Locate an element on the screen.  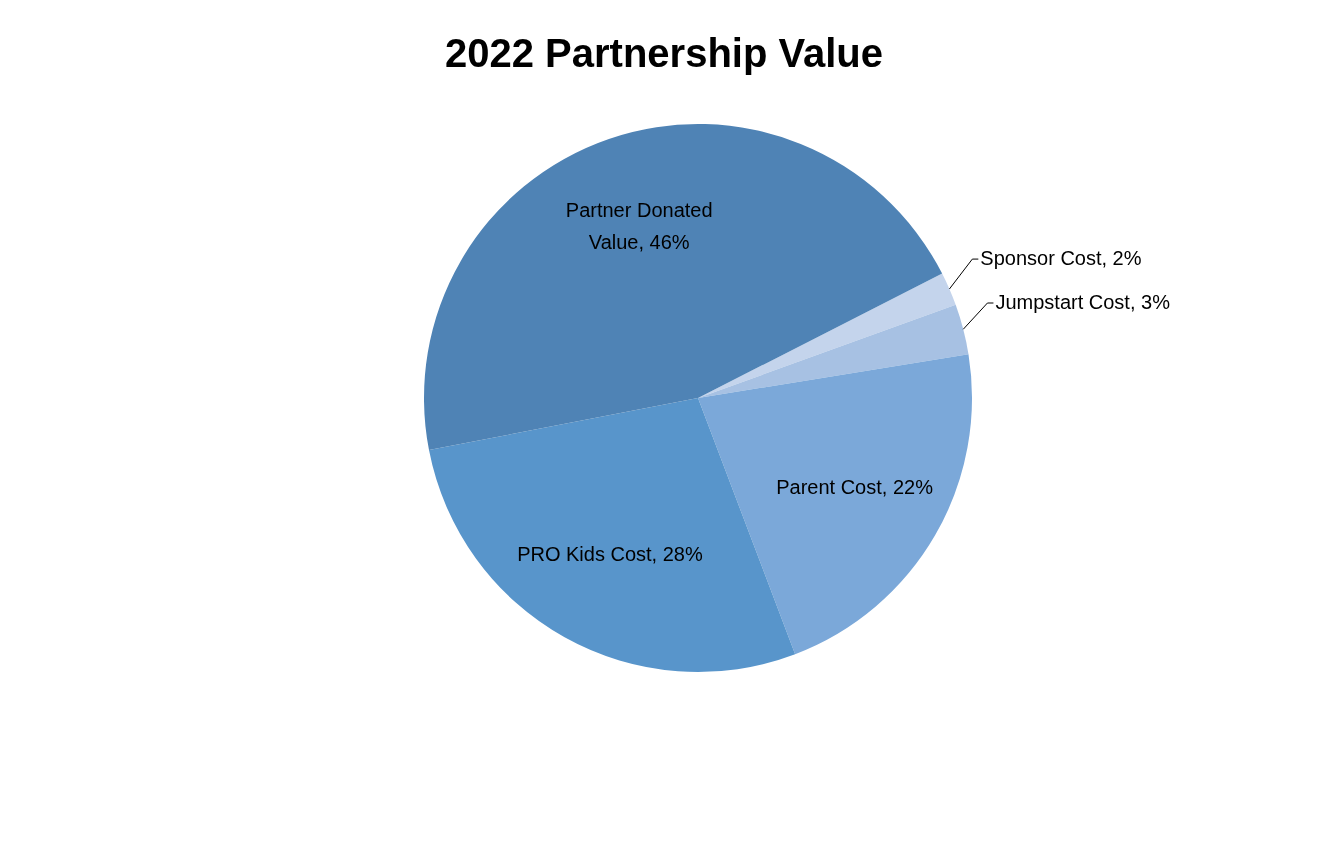
slice-label: Parent Cost, 22% is located at coordinates (855, 487).